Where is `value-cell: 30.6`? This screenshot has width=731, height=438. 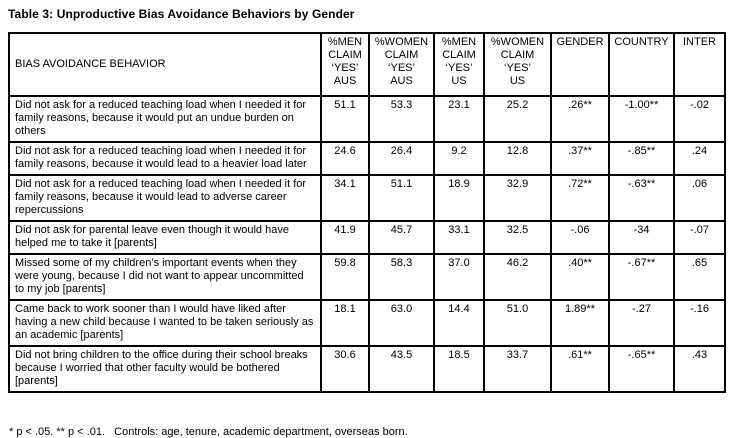 value-cell: 30.6 is located at coordinates (345, 369).